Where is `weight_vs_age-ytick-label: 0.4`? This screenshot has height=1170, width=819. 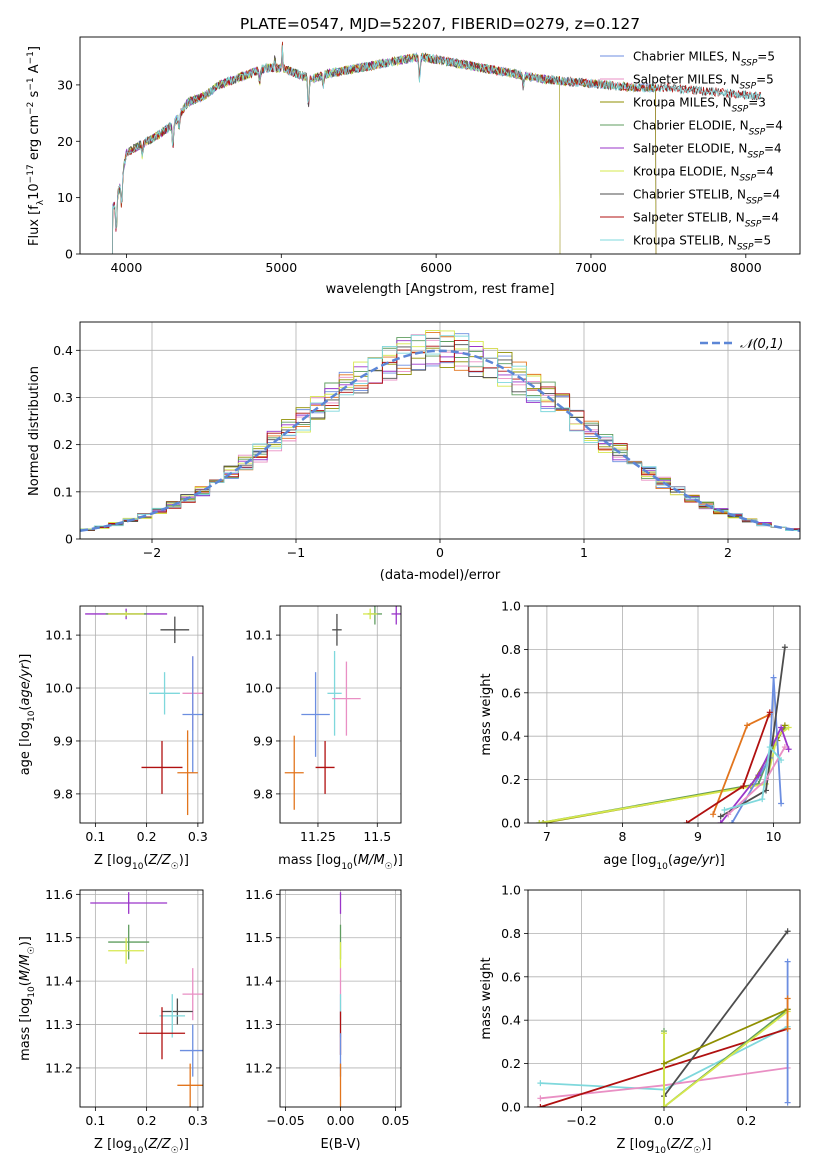 weight_vs_age-ytick-label: 0.4 is located at coordinates (511, 736).